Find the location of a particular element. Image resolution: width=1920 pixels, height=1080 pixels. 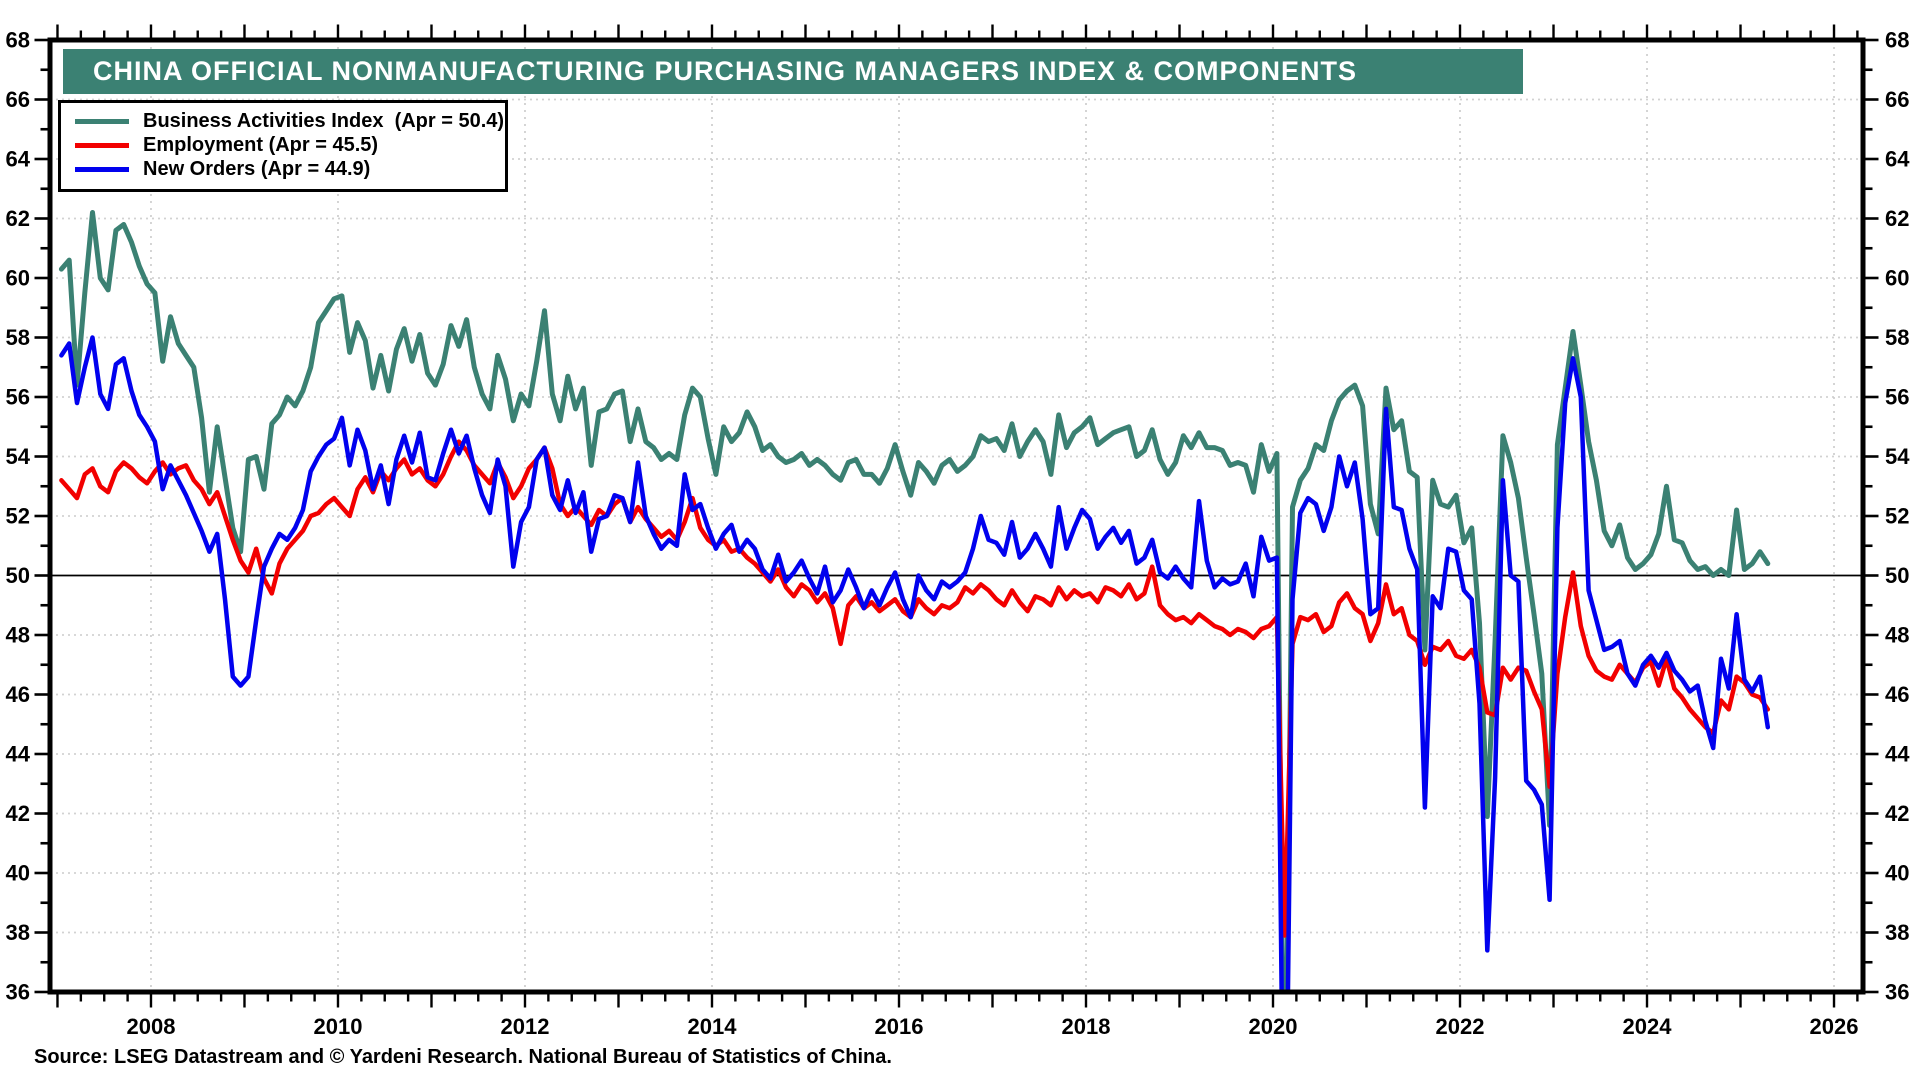

legend-item-employment: Employment (Apr = 45.5) is located at coordinates (286, 145).